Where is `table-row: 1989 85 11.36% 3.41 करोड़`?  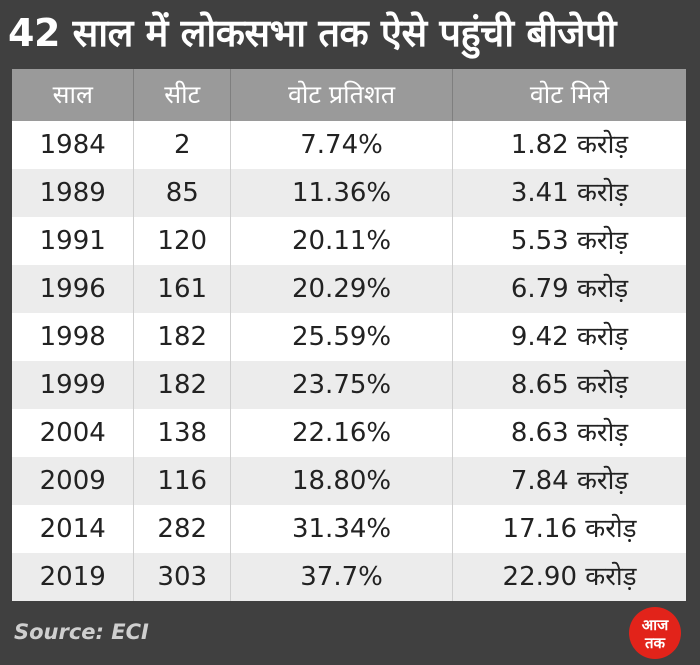
table-row: 1989 85 11.36% 3.41 करोड़ is located at coordinates (349, 193).